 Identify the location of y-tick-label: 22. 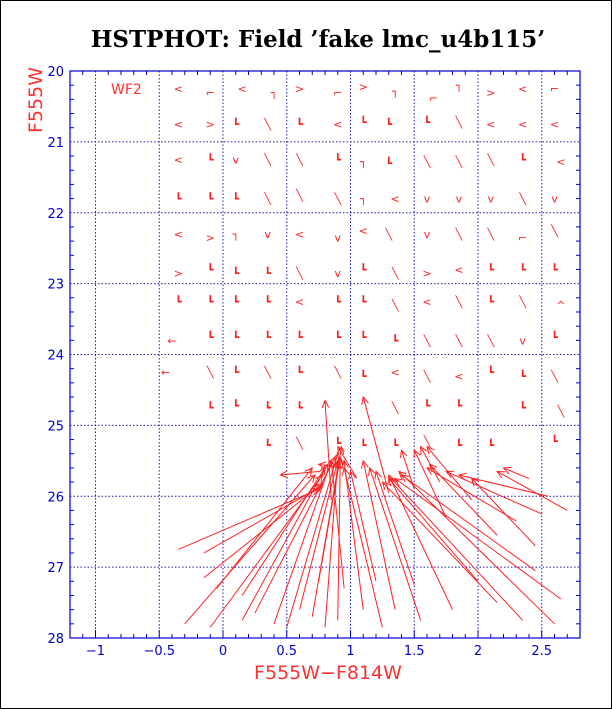
(55, 214).